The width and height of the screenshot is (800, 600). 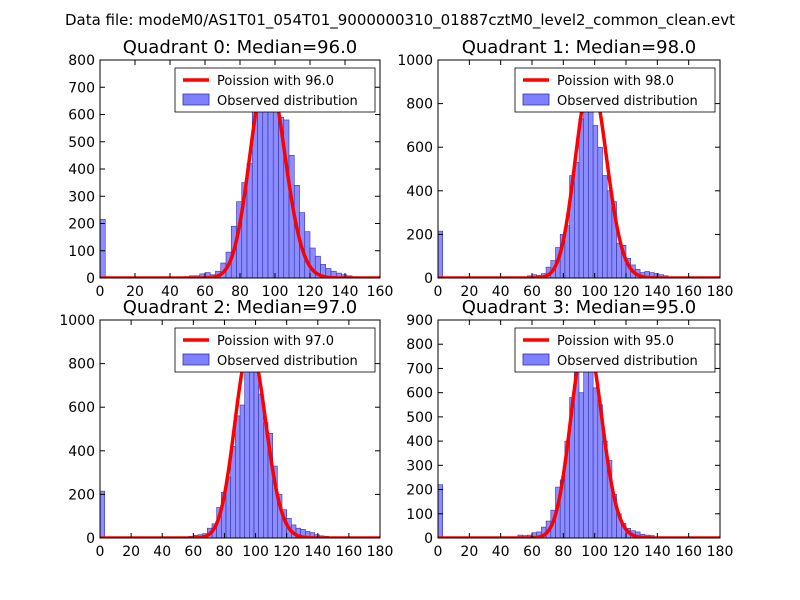 I want to click on chart-title: Quadrant 1: Median=98.0, so click(x=579, y=47).